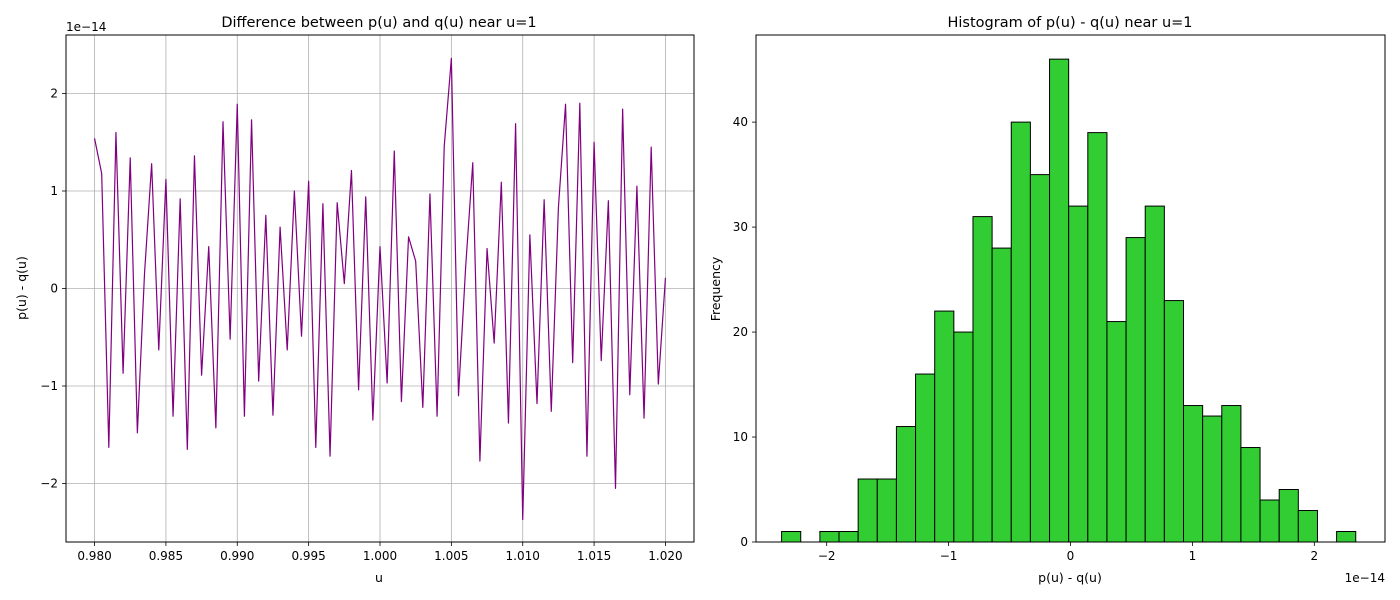  Describe the element at coordinates (1071, 556) in the screenshot. I see `x-tick-label: 0` at that location.